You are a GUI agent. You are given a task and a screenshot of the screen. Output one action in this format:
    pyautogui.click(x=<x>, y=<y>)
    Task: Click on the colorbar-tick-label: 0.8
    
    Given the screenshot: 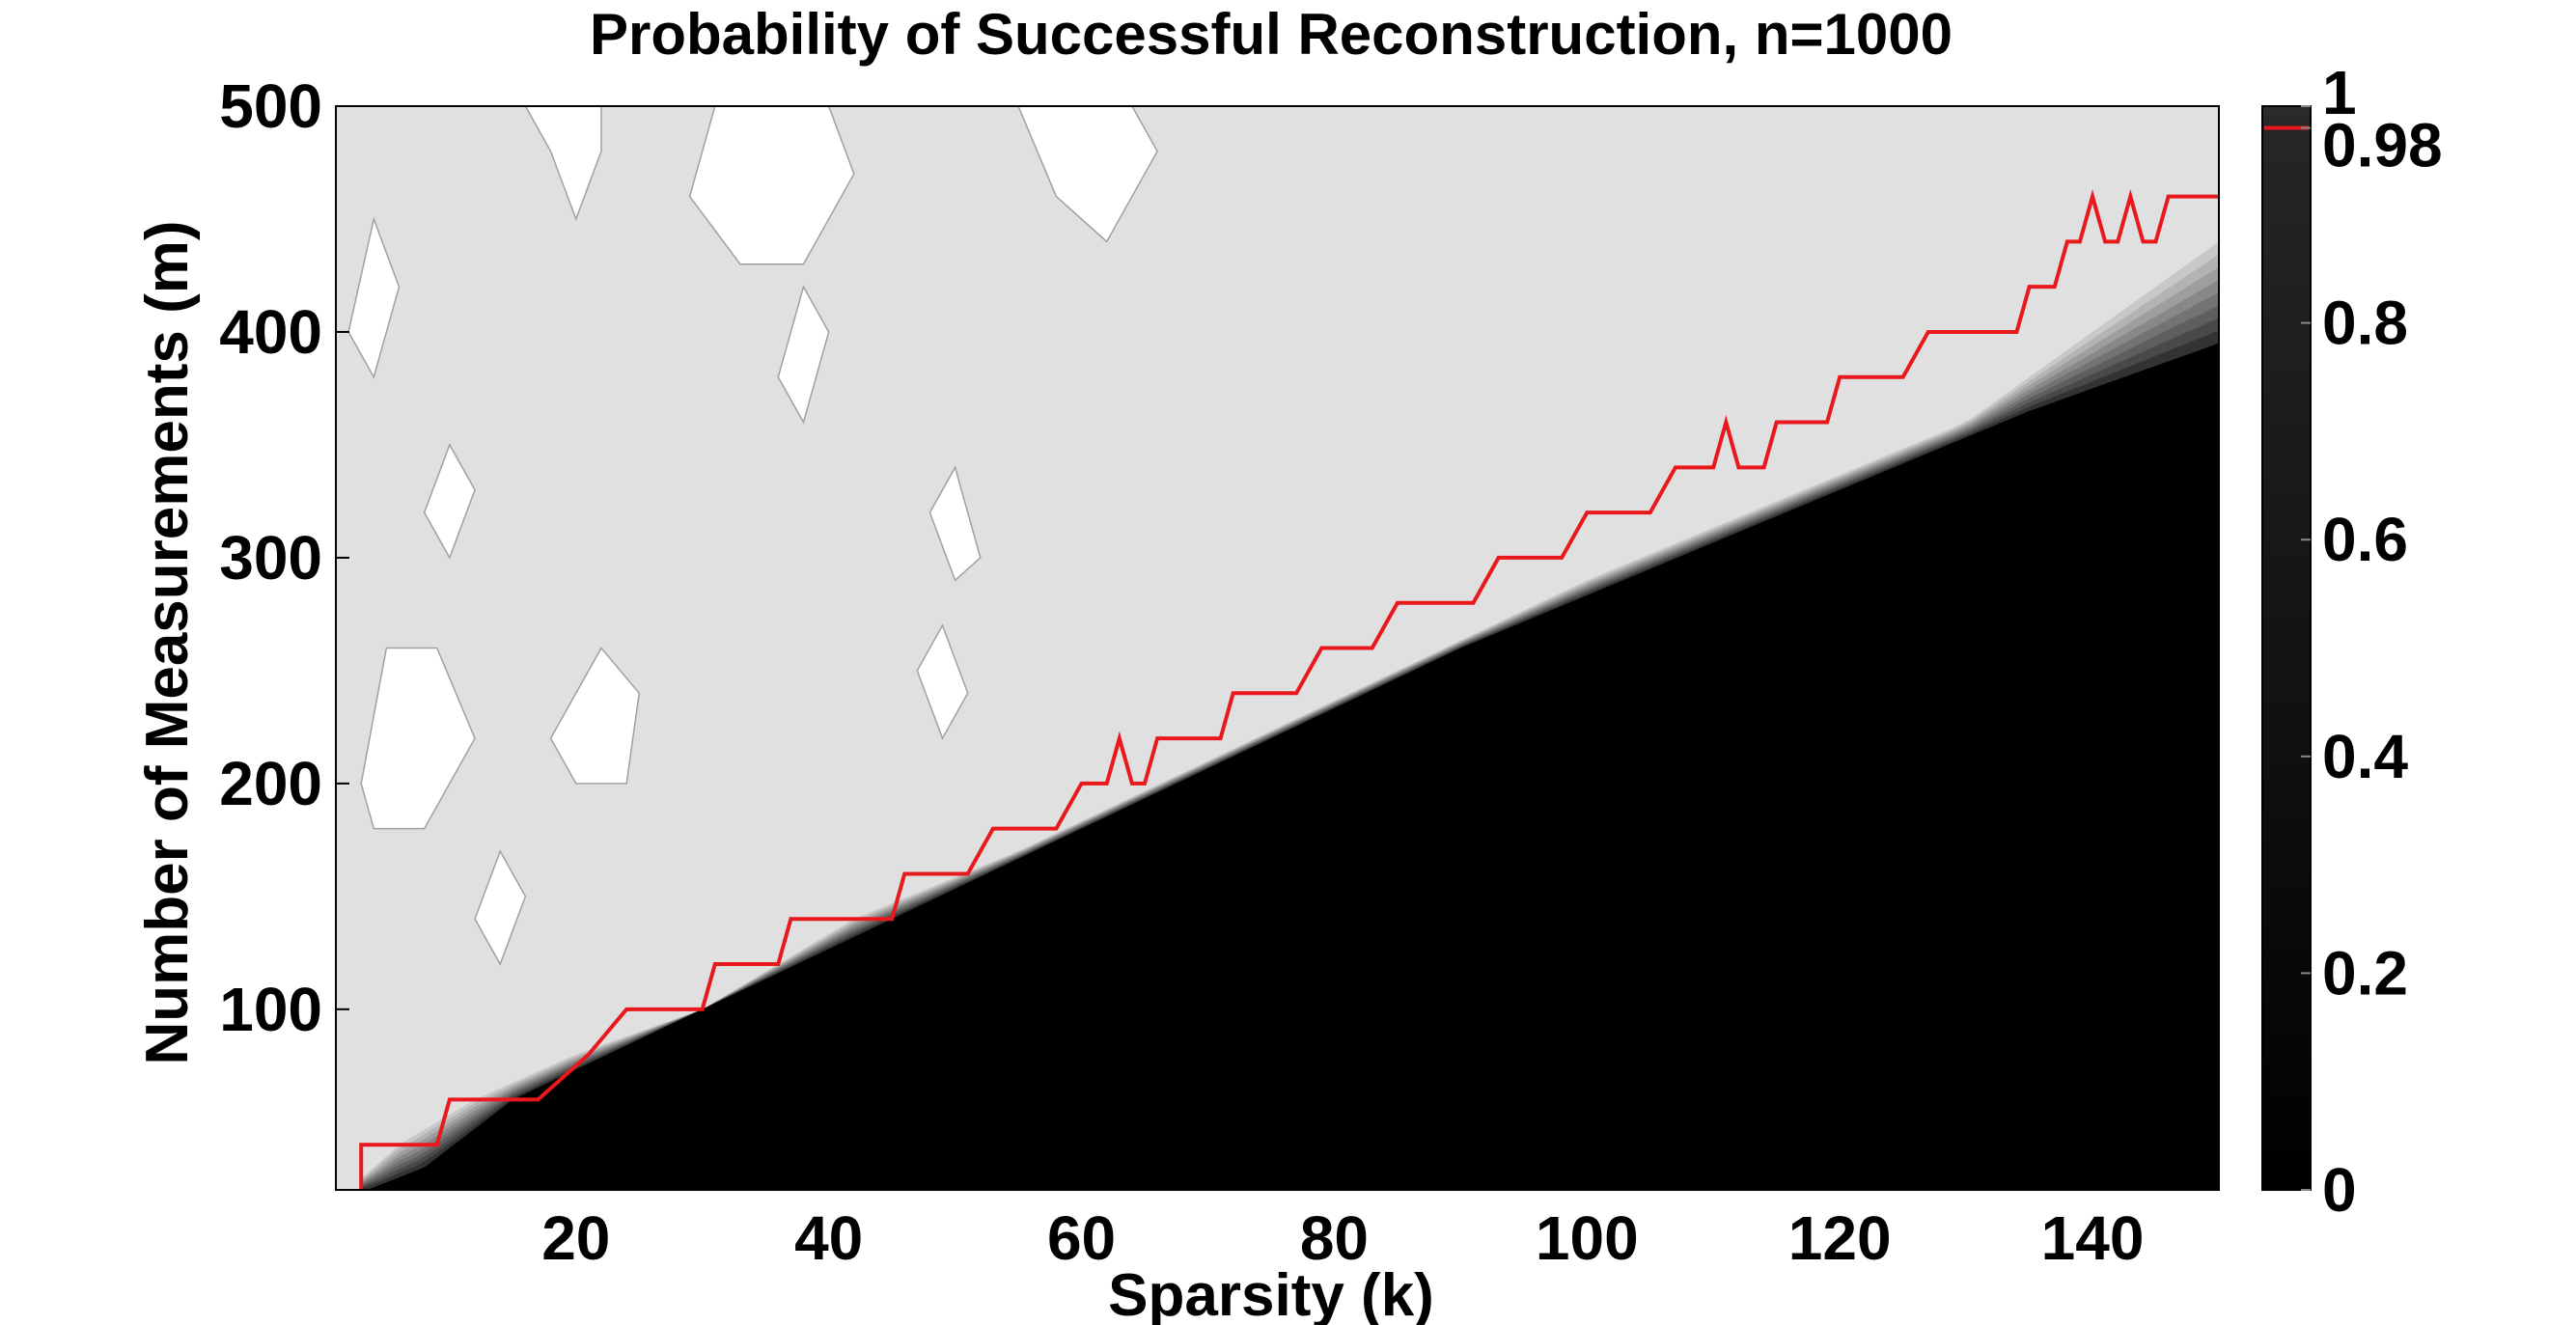 What is the action you would take?
    pyautogui.click(x=2365, y=324)
    